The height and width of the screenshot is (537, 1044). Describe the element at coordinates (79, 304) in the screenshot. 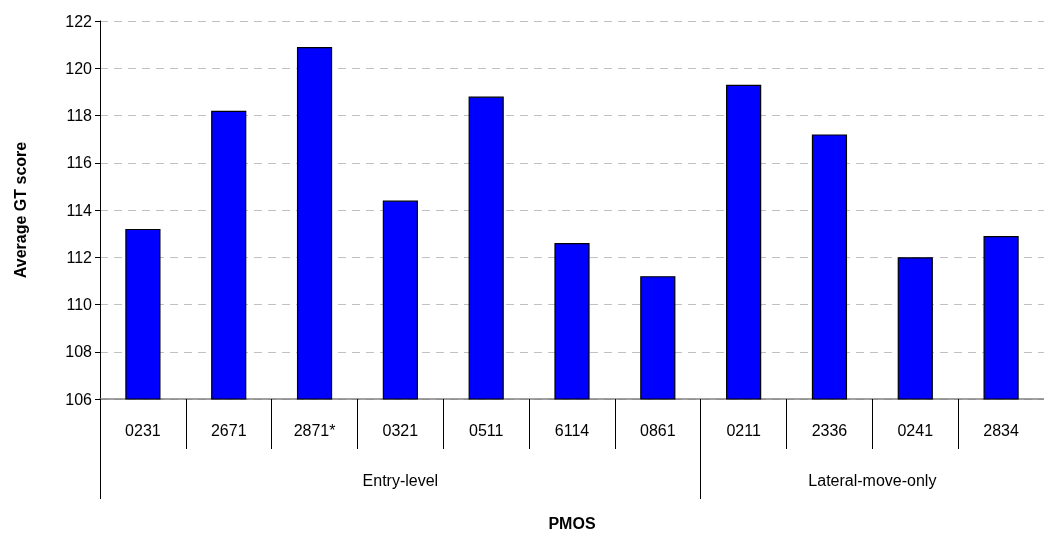

I see `y-tick-label: 110` at that location.